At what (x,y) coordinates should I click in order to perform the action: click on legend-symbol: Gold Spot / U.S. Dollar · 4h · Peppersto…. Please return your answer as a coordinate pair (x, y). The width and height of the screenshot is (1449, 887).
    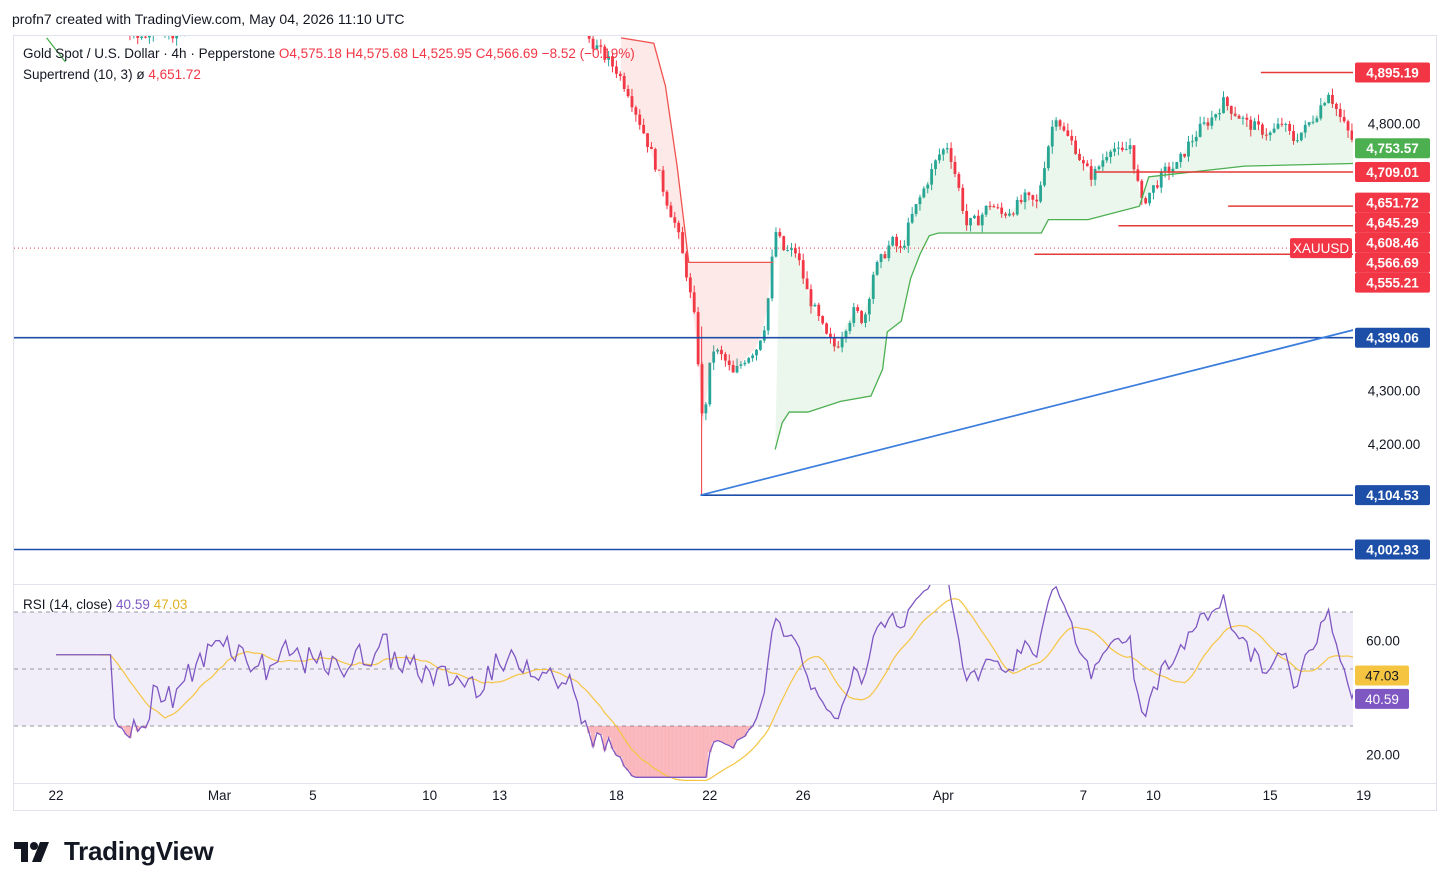
    Looking at the image, I should click on (149, 53).